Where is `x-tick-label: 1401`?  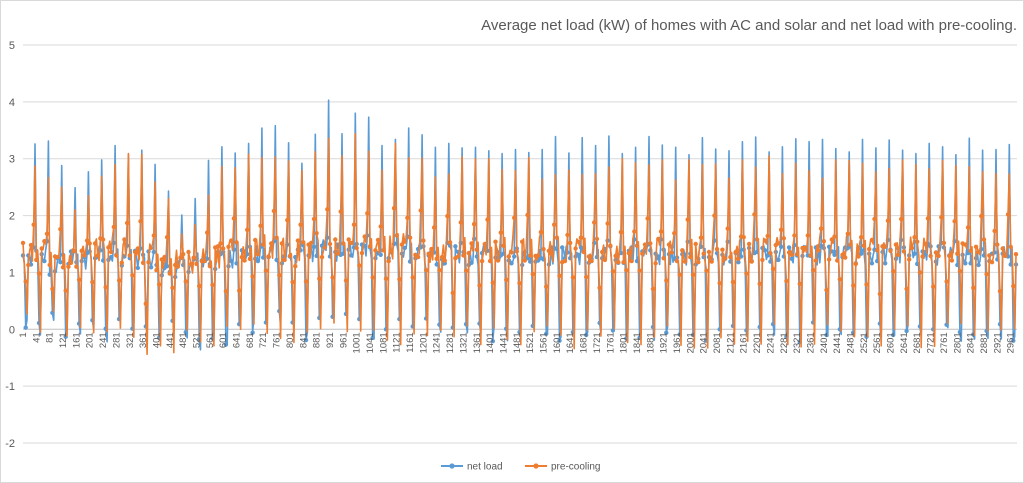 x-tick-label: 1401 is located at coordinates (490, 342).